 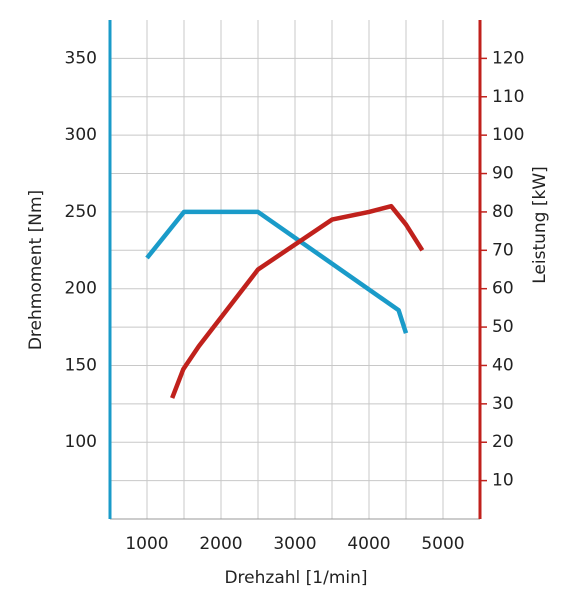 I want to click on x-tick-label: 3000, so click(x=294, y=544).